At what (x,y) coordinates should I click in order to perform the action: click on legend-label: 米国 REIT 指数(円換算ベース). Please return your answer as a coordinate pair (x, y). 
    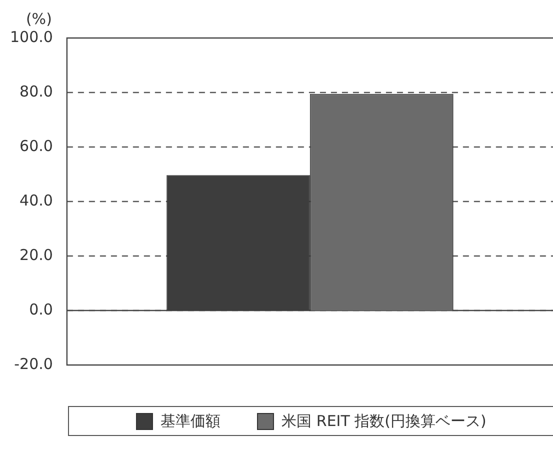
    Looking at the image, I should click on (384, 421).